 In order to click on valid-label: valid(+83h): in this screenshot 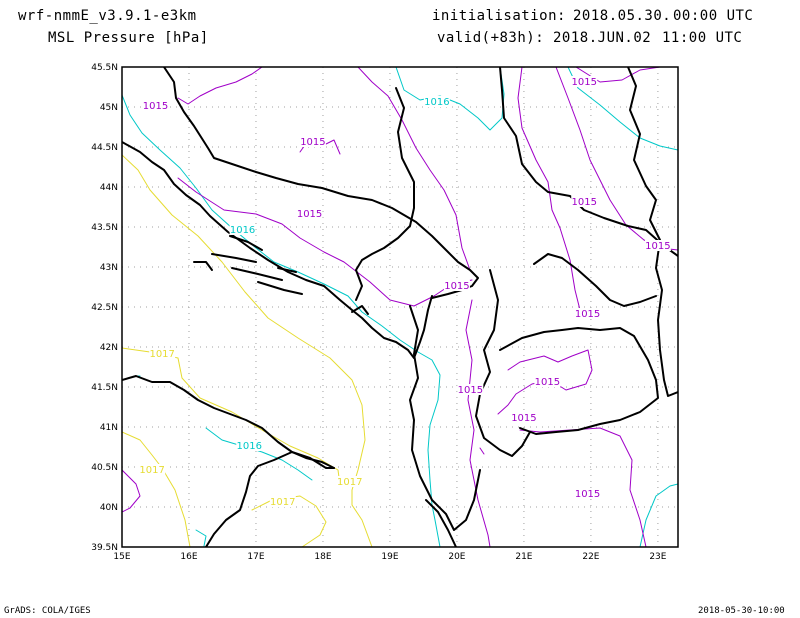, I will do `click(491, 38)`.